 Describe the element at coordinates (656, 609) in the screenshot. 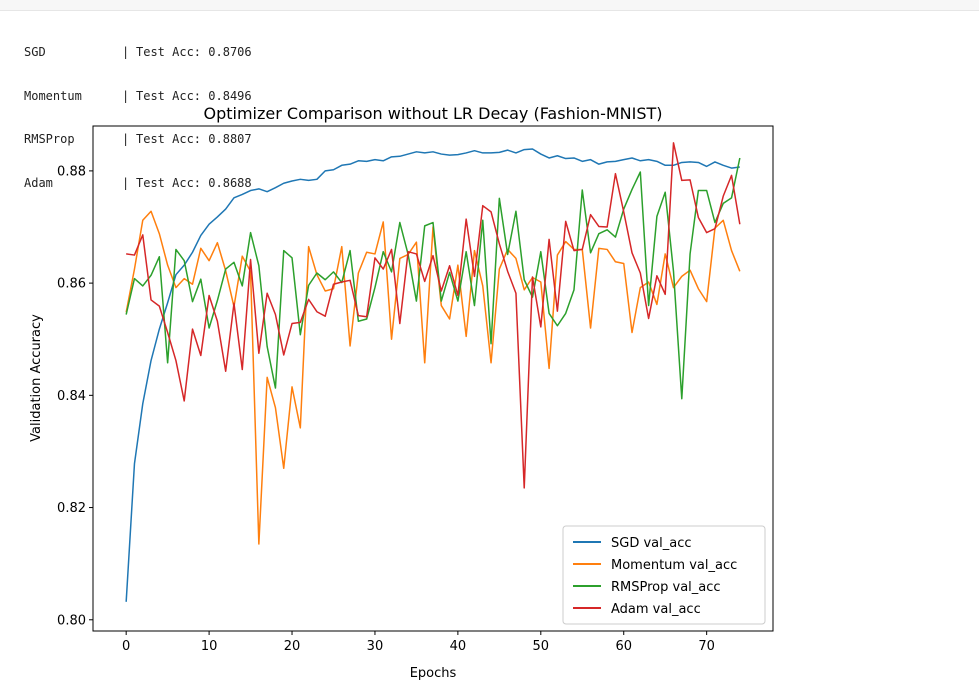

I see `legend-label: Adam val_acc` at that location.